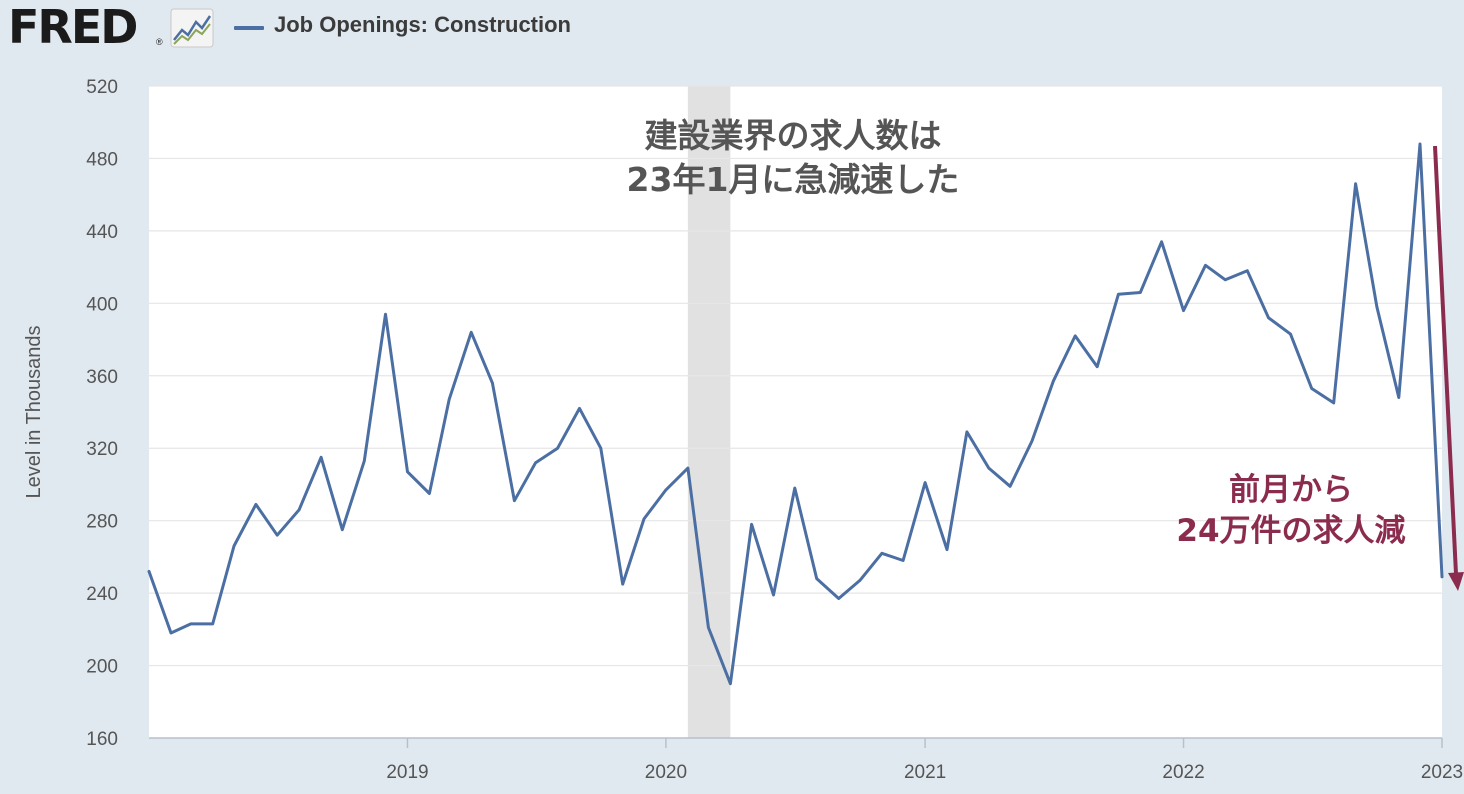  I want to click on chart-header: FRED ® Job Openings: Construction, so click(732, 30).